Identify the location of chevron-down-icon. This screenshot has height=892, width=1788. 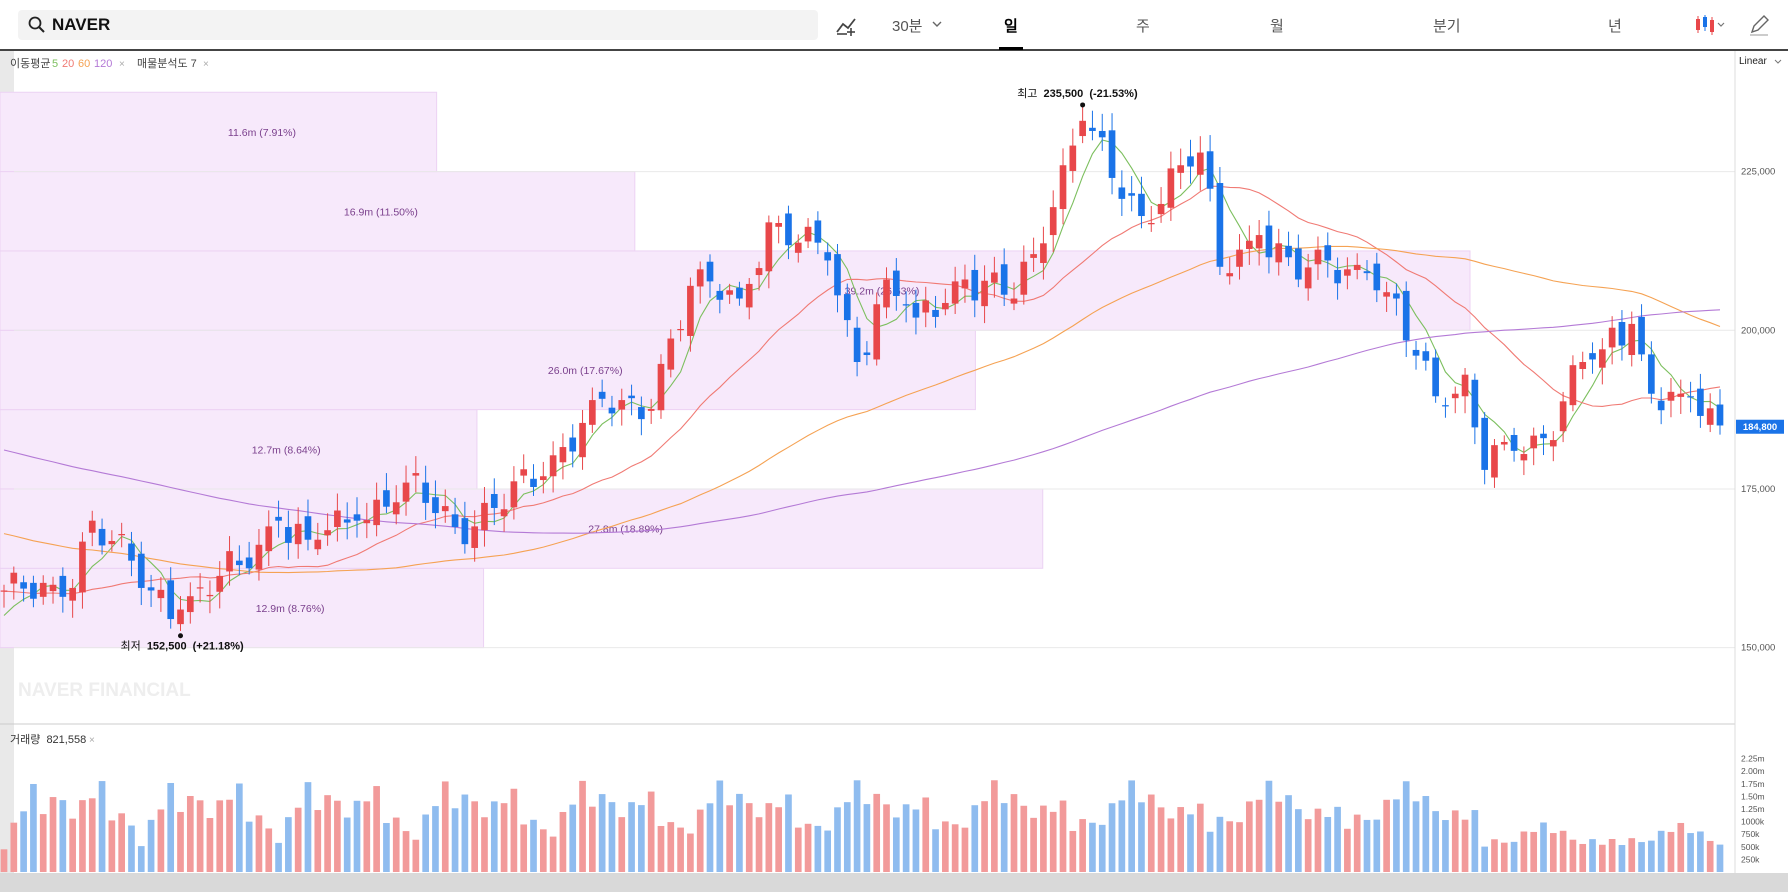
(937, 24).